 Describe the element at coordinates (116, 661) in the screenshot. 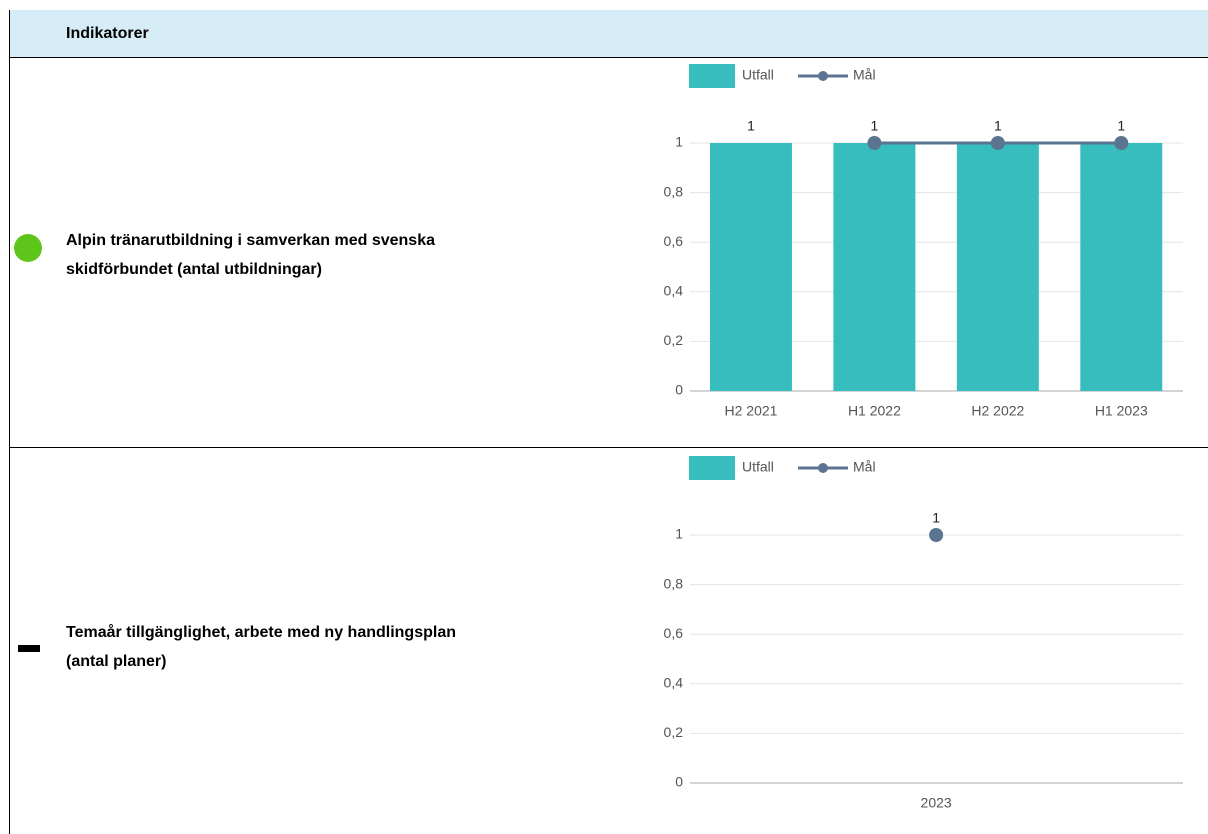

I see `indicator-label: (antal planer)` at that location.